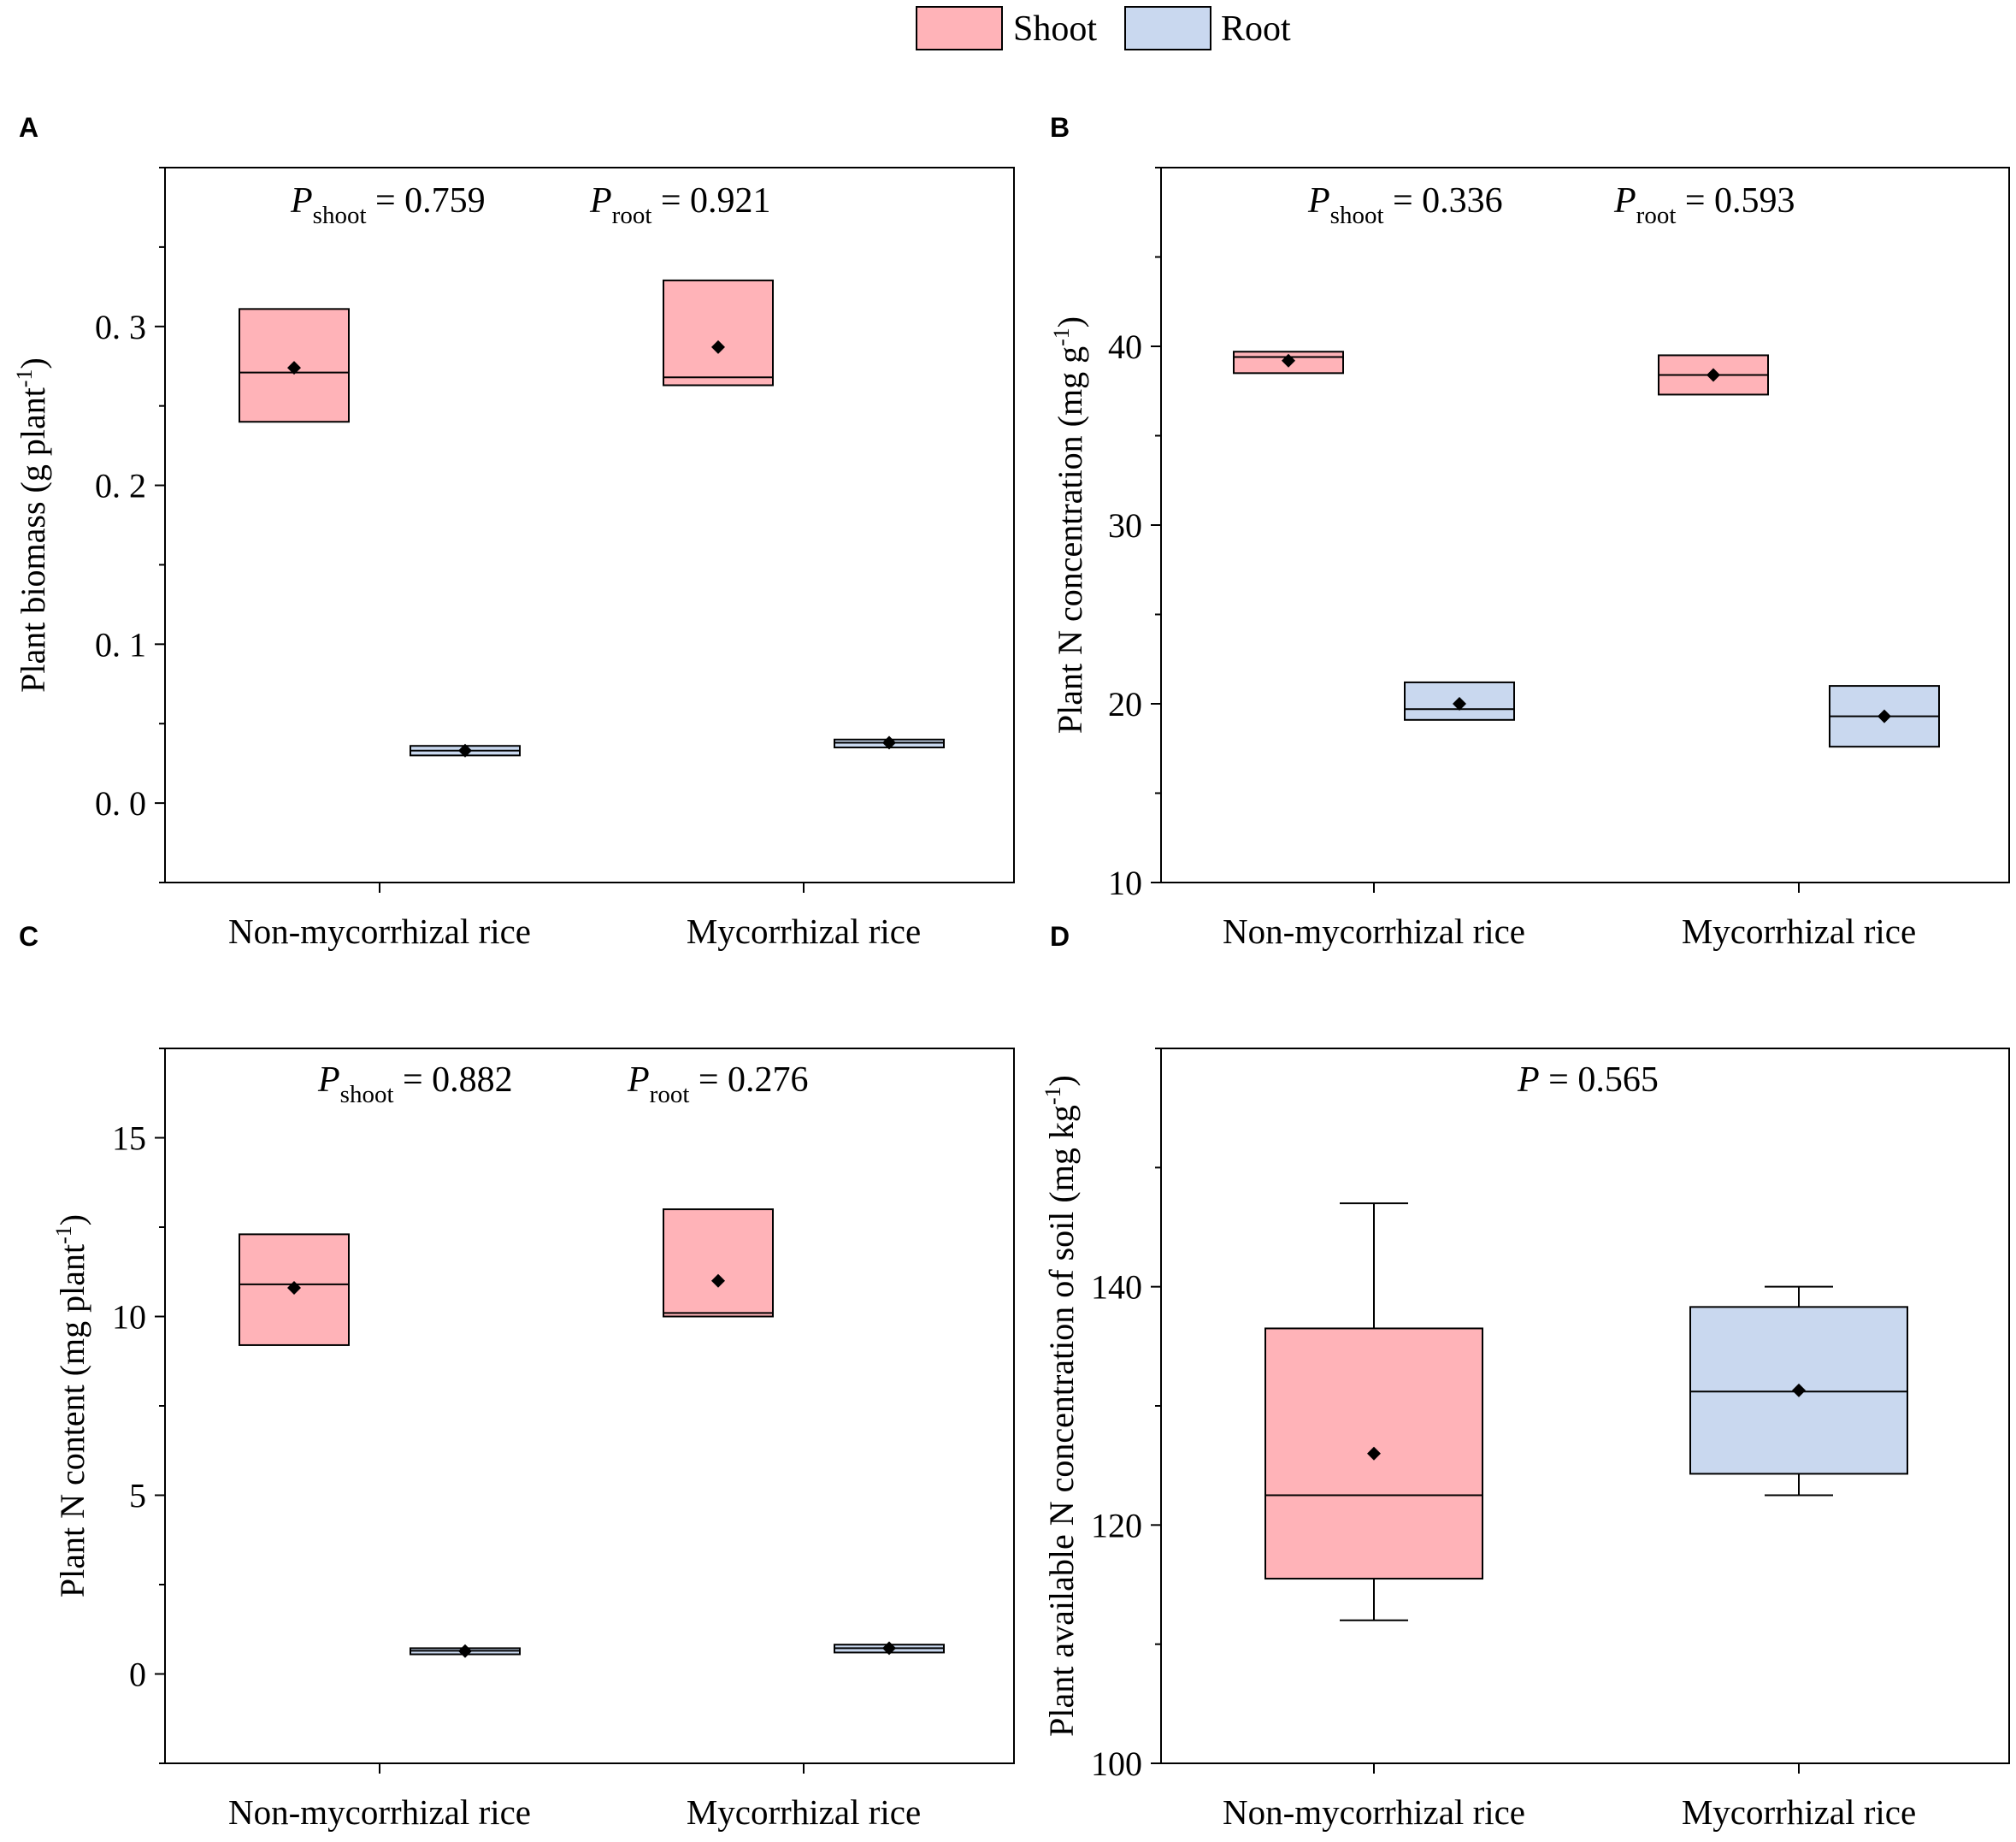 The height and width of the screenshot is (1842, 2016). Describe the element at coordinates (1116, 1287) in the screenshot. I see `y-tick-label: 140` at that location.